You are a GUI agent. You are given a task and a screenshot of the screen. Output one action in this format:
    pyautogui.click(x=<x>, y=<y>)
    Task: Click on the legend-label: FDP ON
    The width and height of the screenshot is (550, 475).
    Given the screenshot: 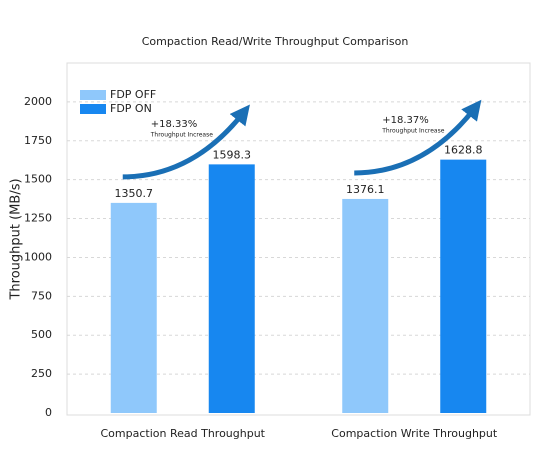 What is the action you would take?
    pyautogui.click(x=131, y=108)
    